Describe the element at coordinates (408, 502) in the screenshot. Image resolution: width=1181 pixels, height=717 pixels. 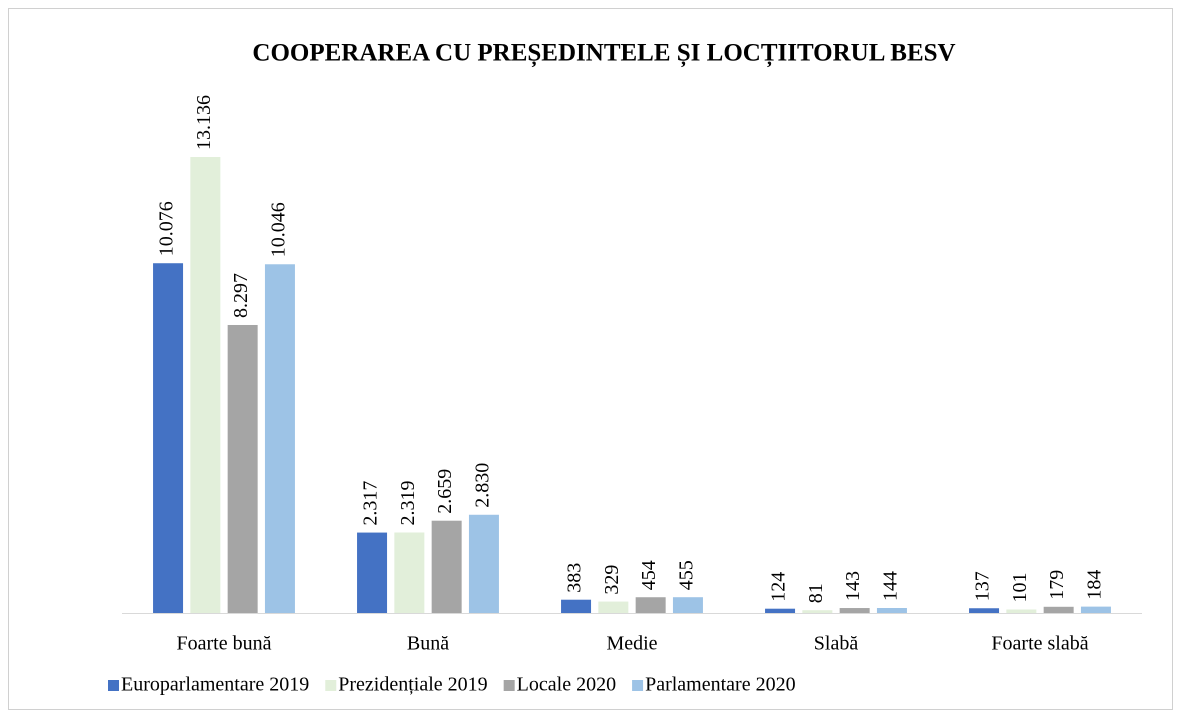
I see `value-label: 2.319` at that location.